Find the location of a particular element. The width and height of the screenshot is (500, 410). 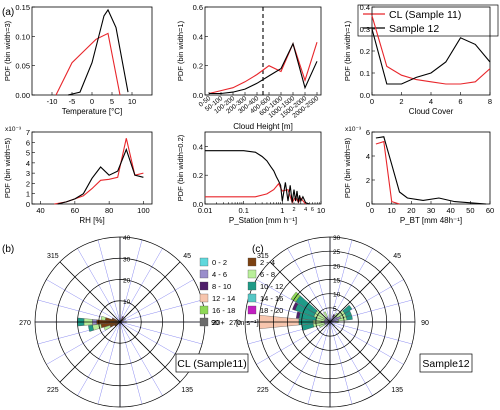

x-tick-label: -10 is located at coordinates (52, 101).